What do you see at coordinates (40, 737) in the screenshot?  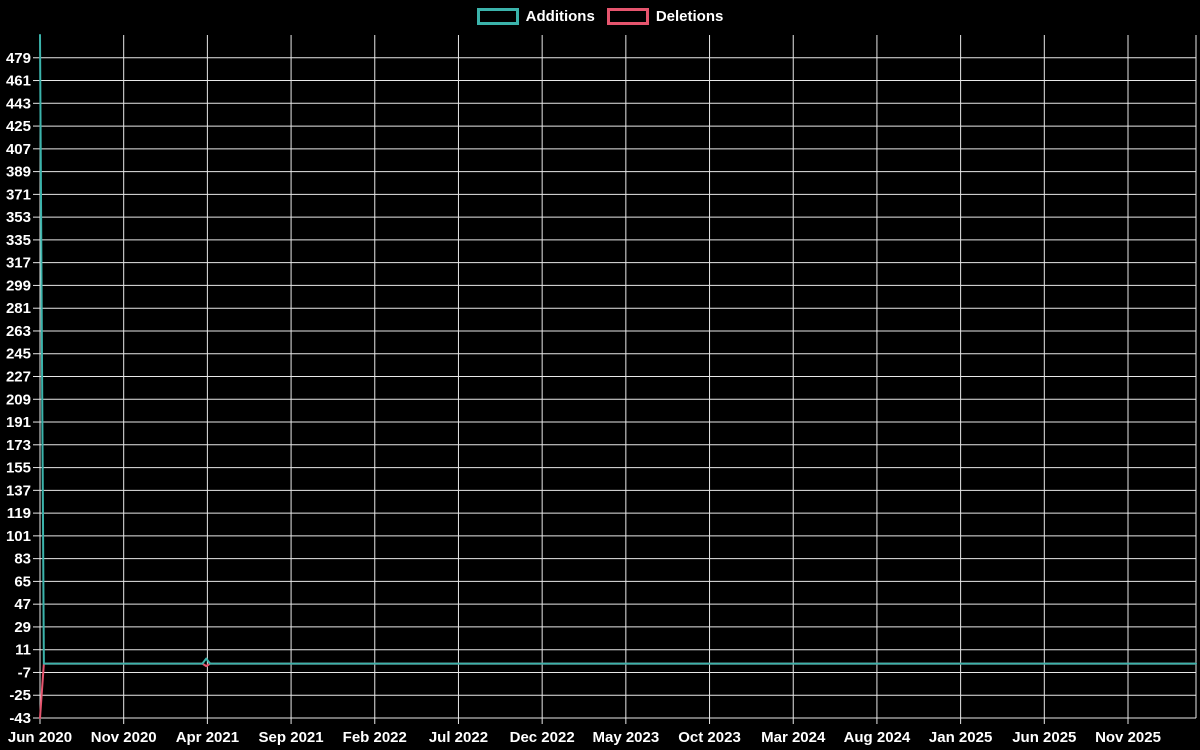 I see `x-axis-tick-label: Jun 2020` at bounding box center [40, 737].